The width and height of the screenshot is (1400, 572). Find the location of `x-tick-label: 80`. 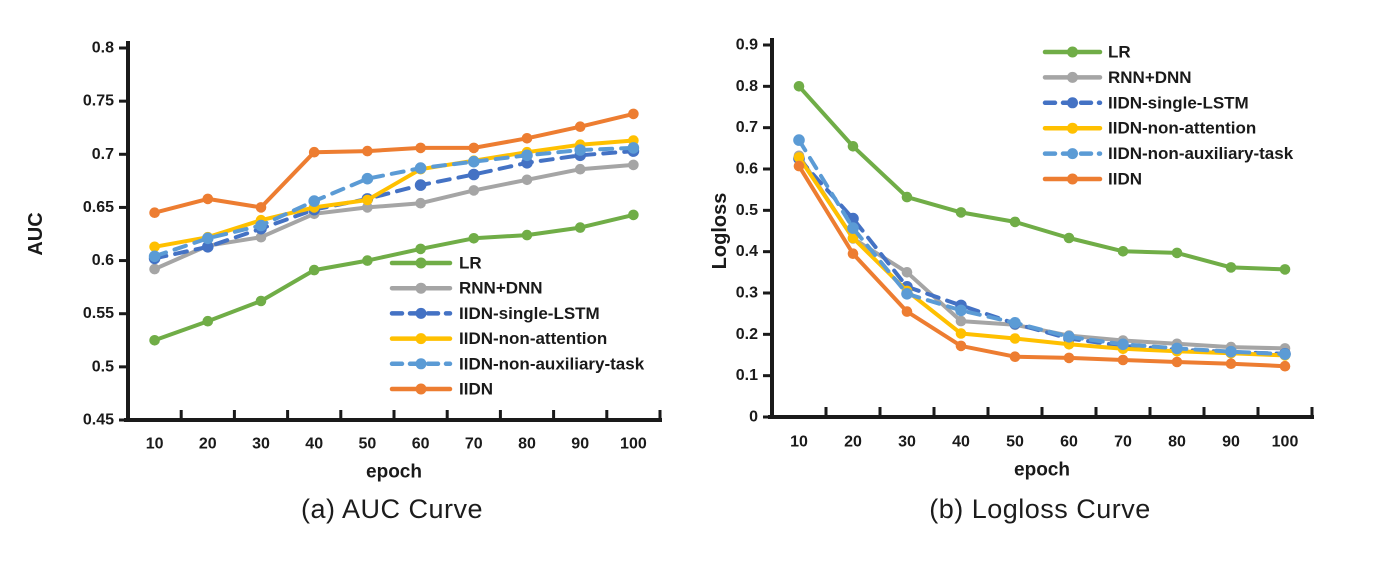

x-tick-label: 80 is located at coordinates (1177, 442).